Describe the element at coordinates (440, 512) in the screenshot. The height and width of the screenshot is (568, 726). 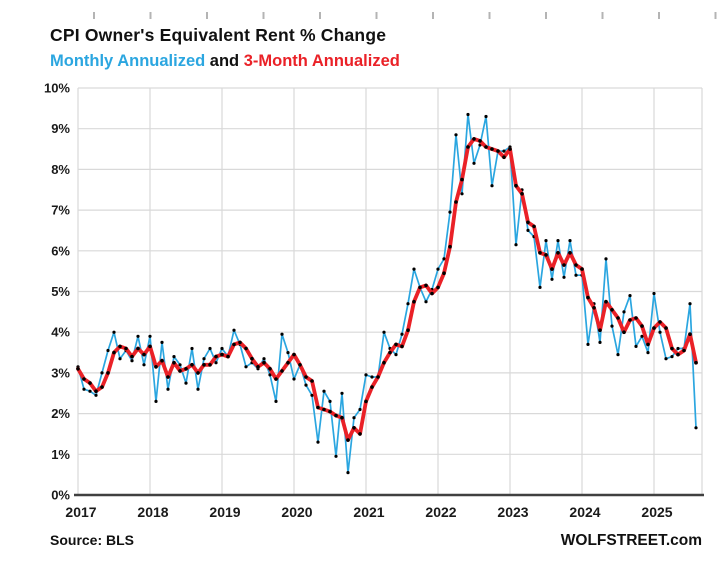
I see `svg-text: 2022` at that location.